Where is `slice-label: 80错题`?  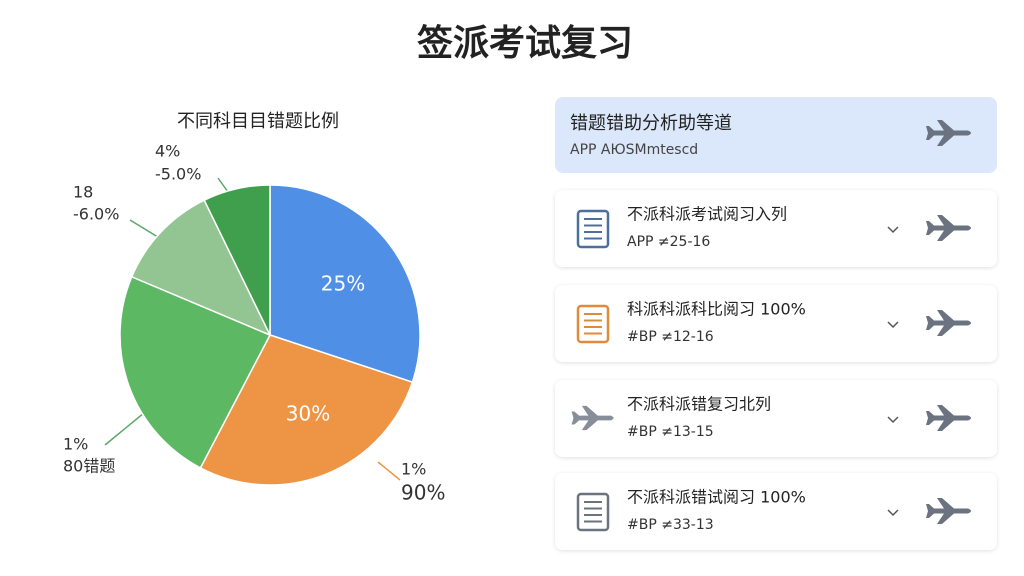 slice-label: 80错题 is located at coordinates (89, 466).